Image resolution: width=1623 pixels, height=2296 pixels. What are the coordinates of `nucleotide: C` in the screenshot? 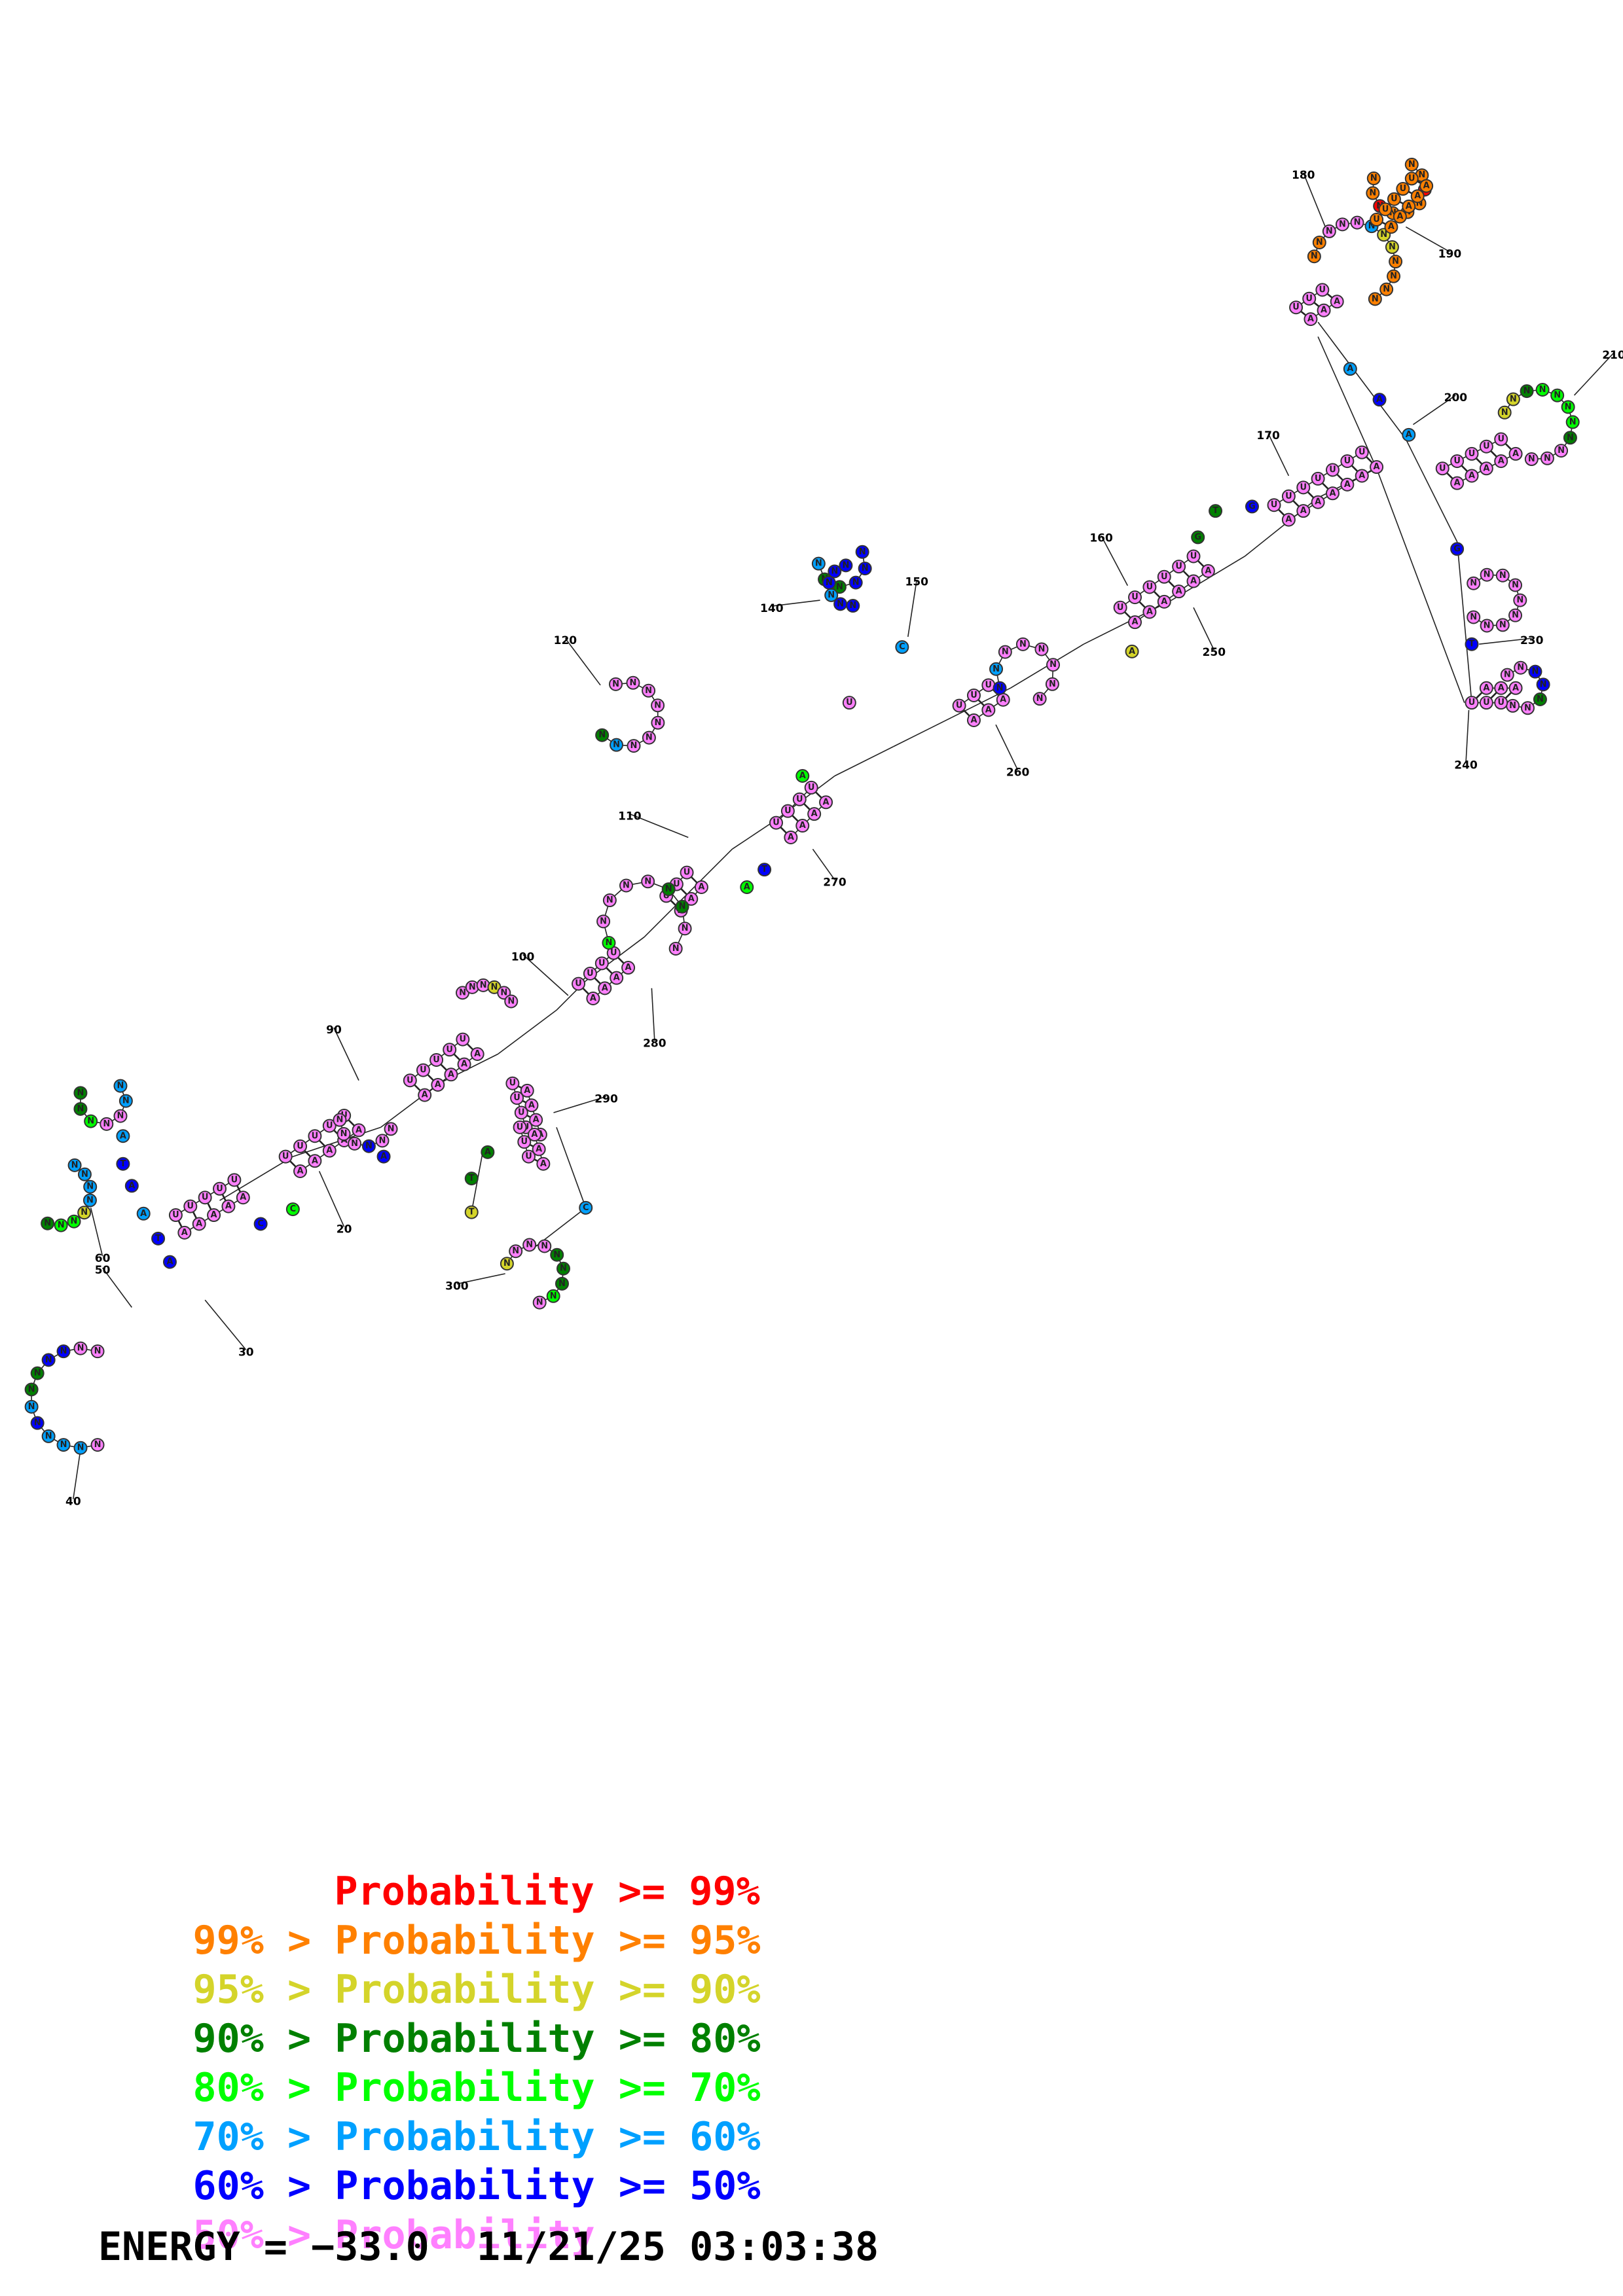 It's located at (902, 647).